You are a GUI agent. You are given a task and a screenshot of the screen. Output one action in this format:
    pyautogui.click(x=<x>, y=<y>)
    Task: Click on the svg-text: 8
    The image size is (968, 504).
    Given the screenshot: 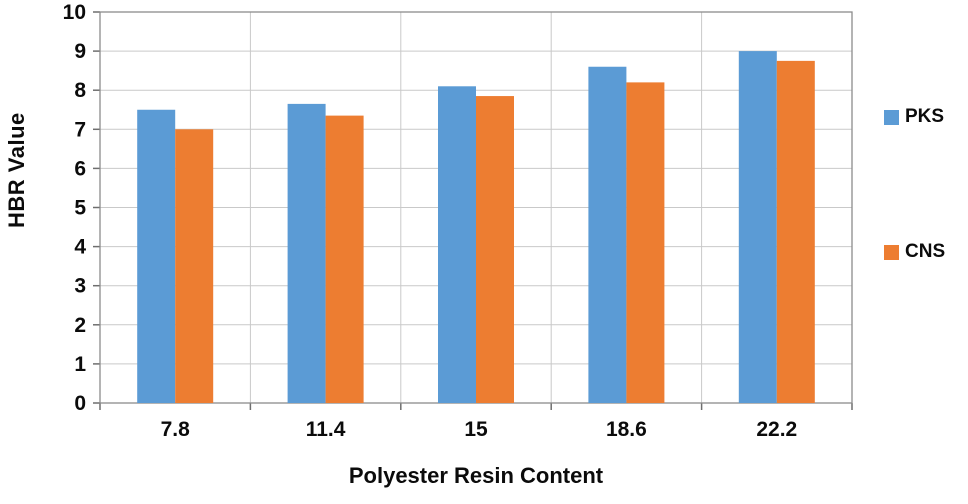 What is the action you would take?
    pyautogui.click(x=80, y=90)
    